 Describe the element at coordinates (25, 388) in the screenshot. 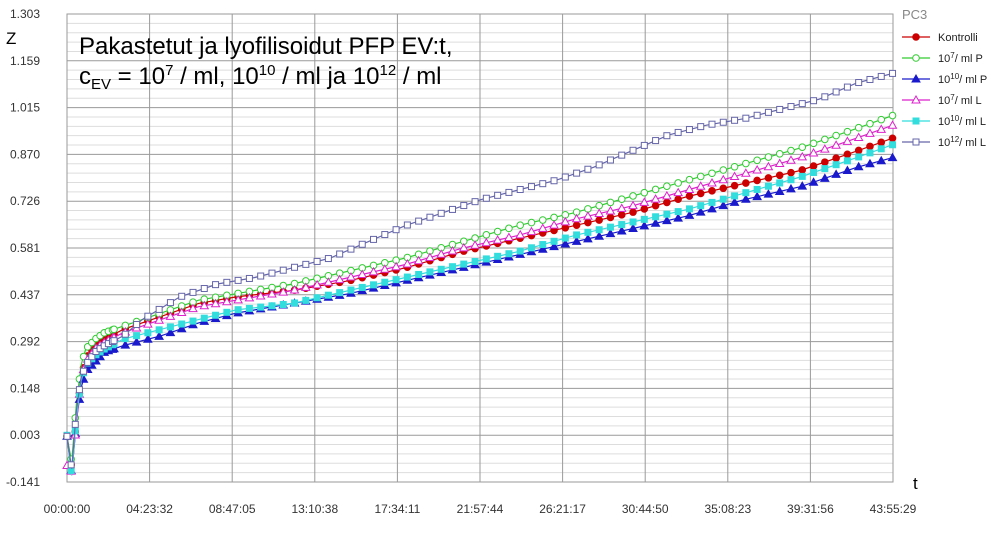

I see `y-tick-label: 0.148` at that location.